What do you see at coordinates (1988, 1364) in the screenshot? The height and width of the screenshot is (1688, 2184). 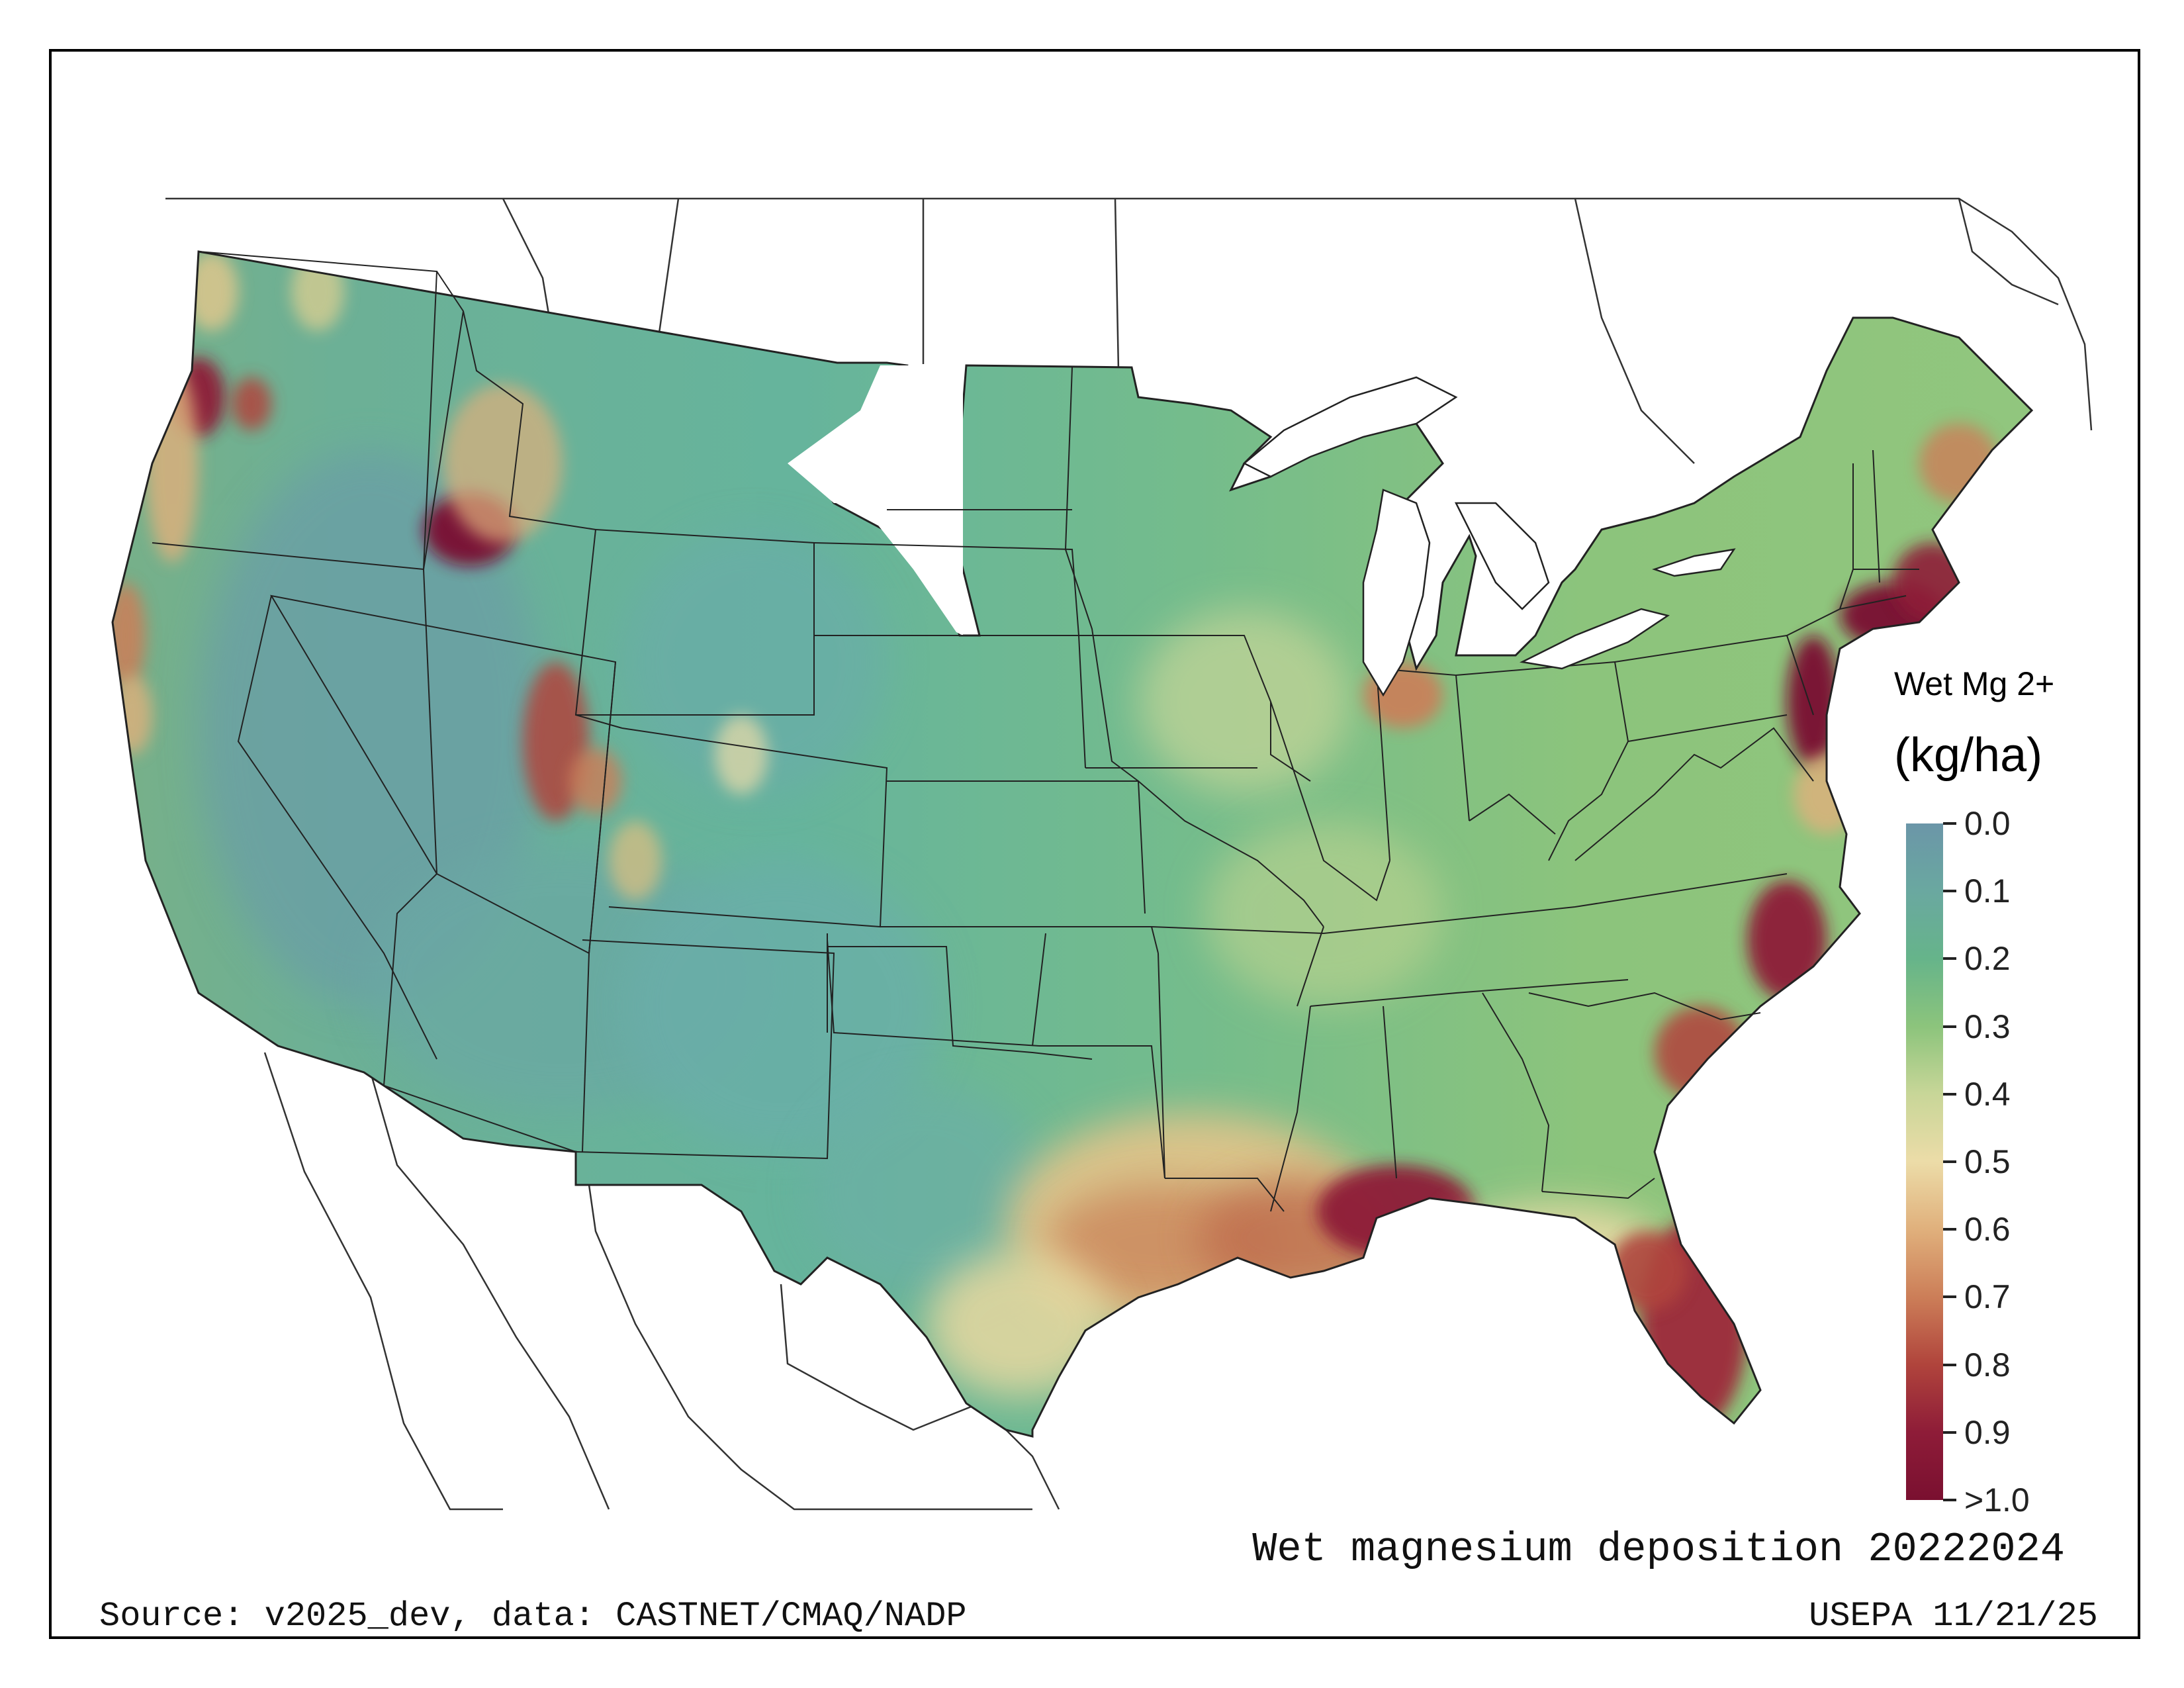 I see `colorbar-tick-label: 0.8` at bounding box center [1988, 1364].